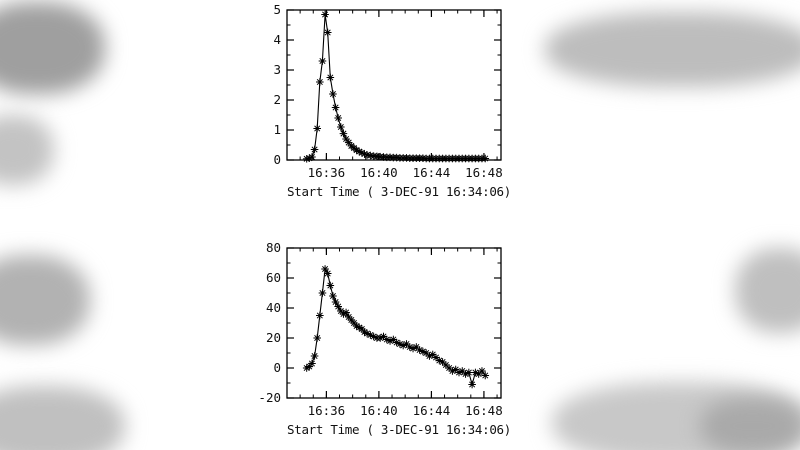  What do you see at coordinates (273, 247) in the screenshot?
I see `y-tick-label: 80` at bounding box center [273, 247].